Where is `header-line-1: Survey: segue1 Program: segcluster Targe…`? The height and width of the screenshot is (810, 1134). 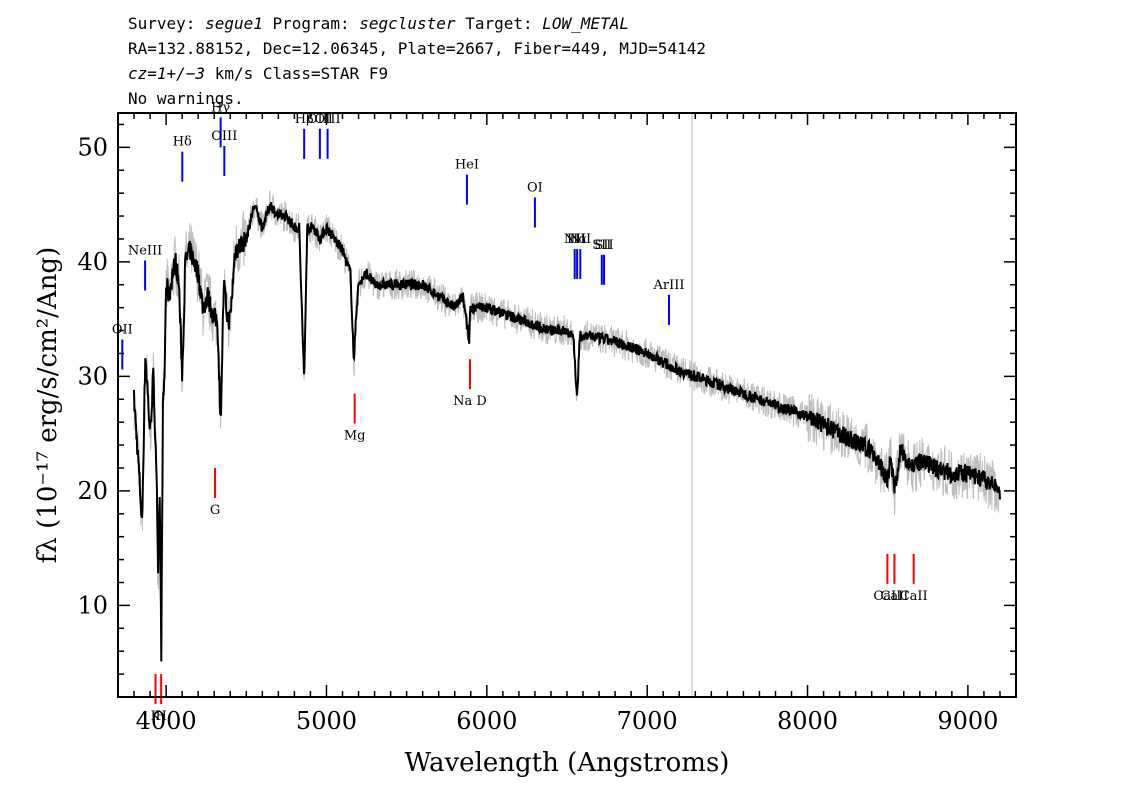
header-line-1: Survey: segue1 Program: segcluster Targe… is located at coordinates (378, 23).